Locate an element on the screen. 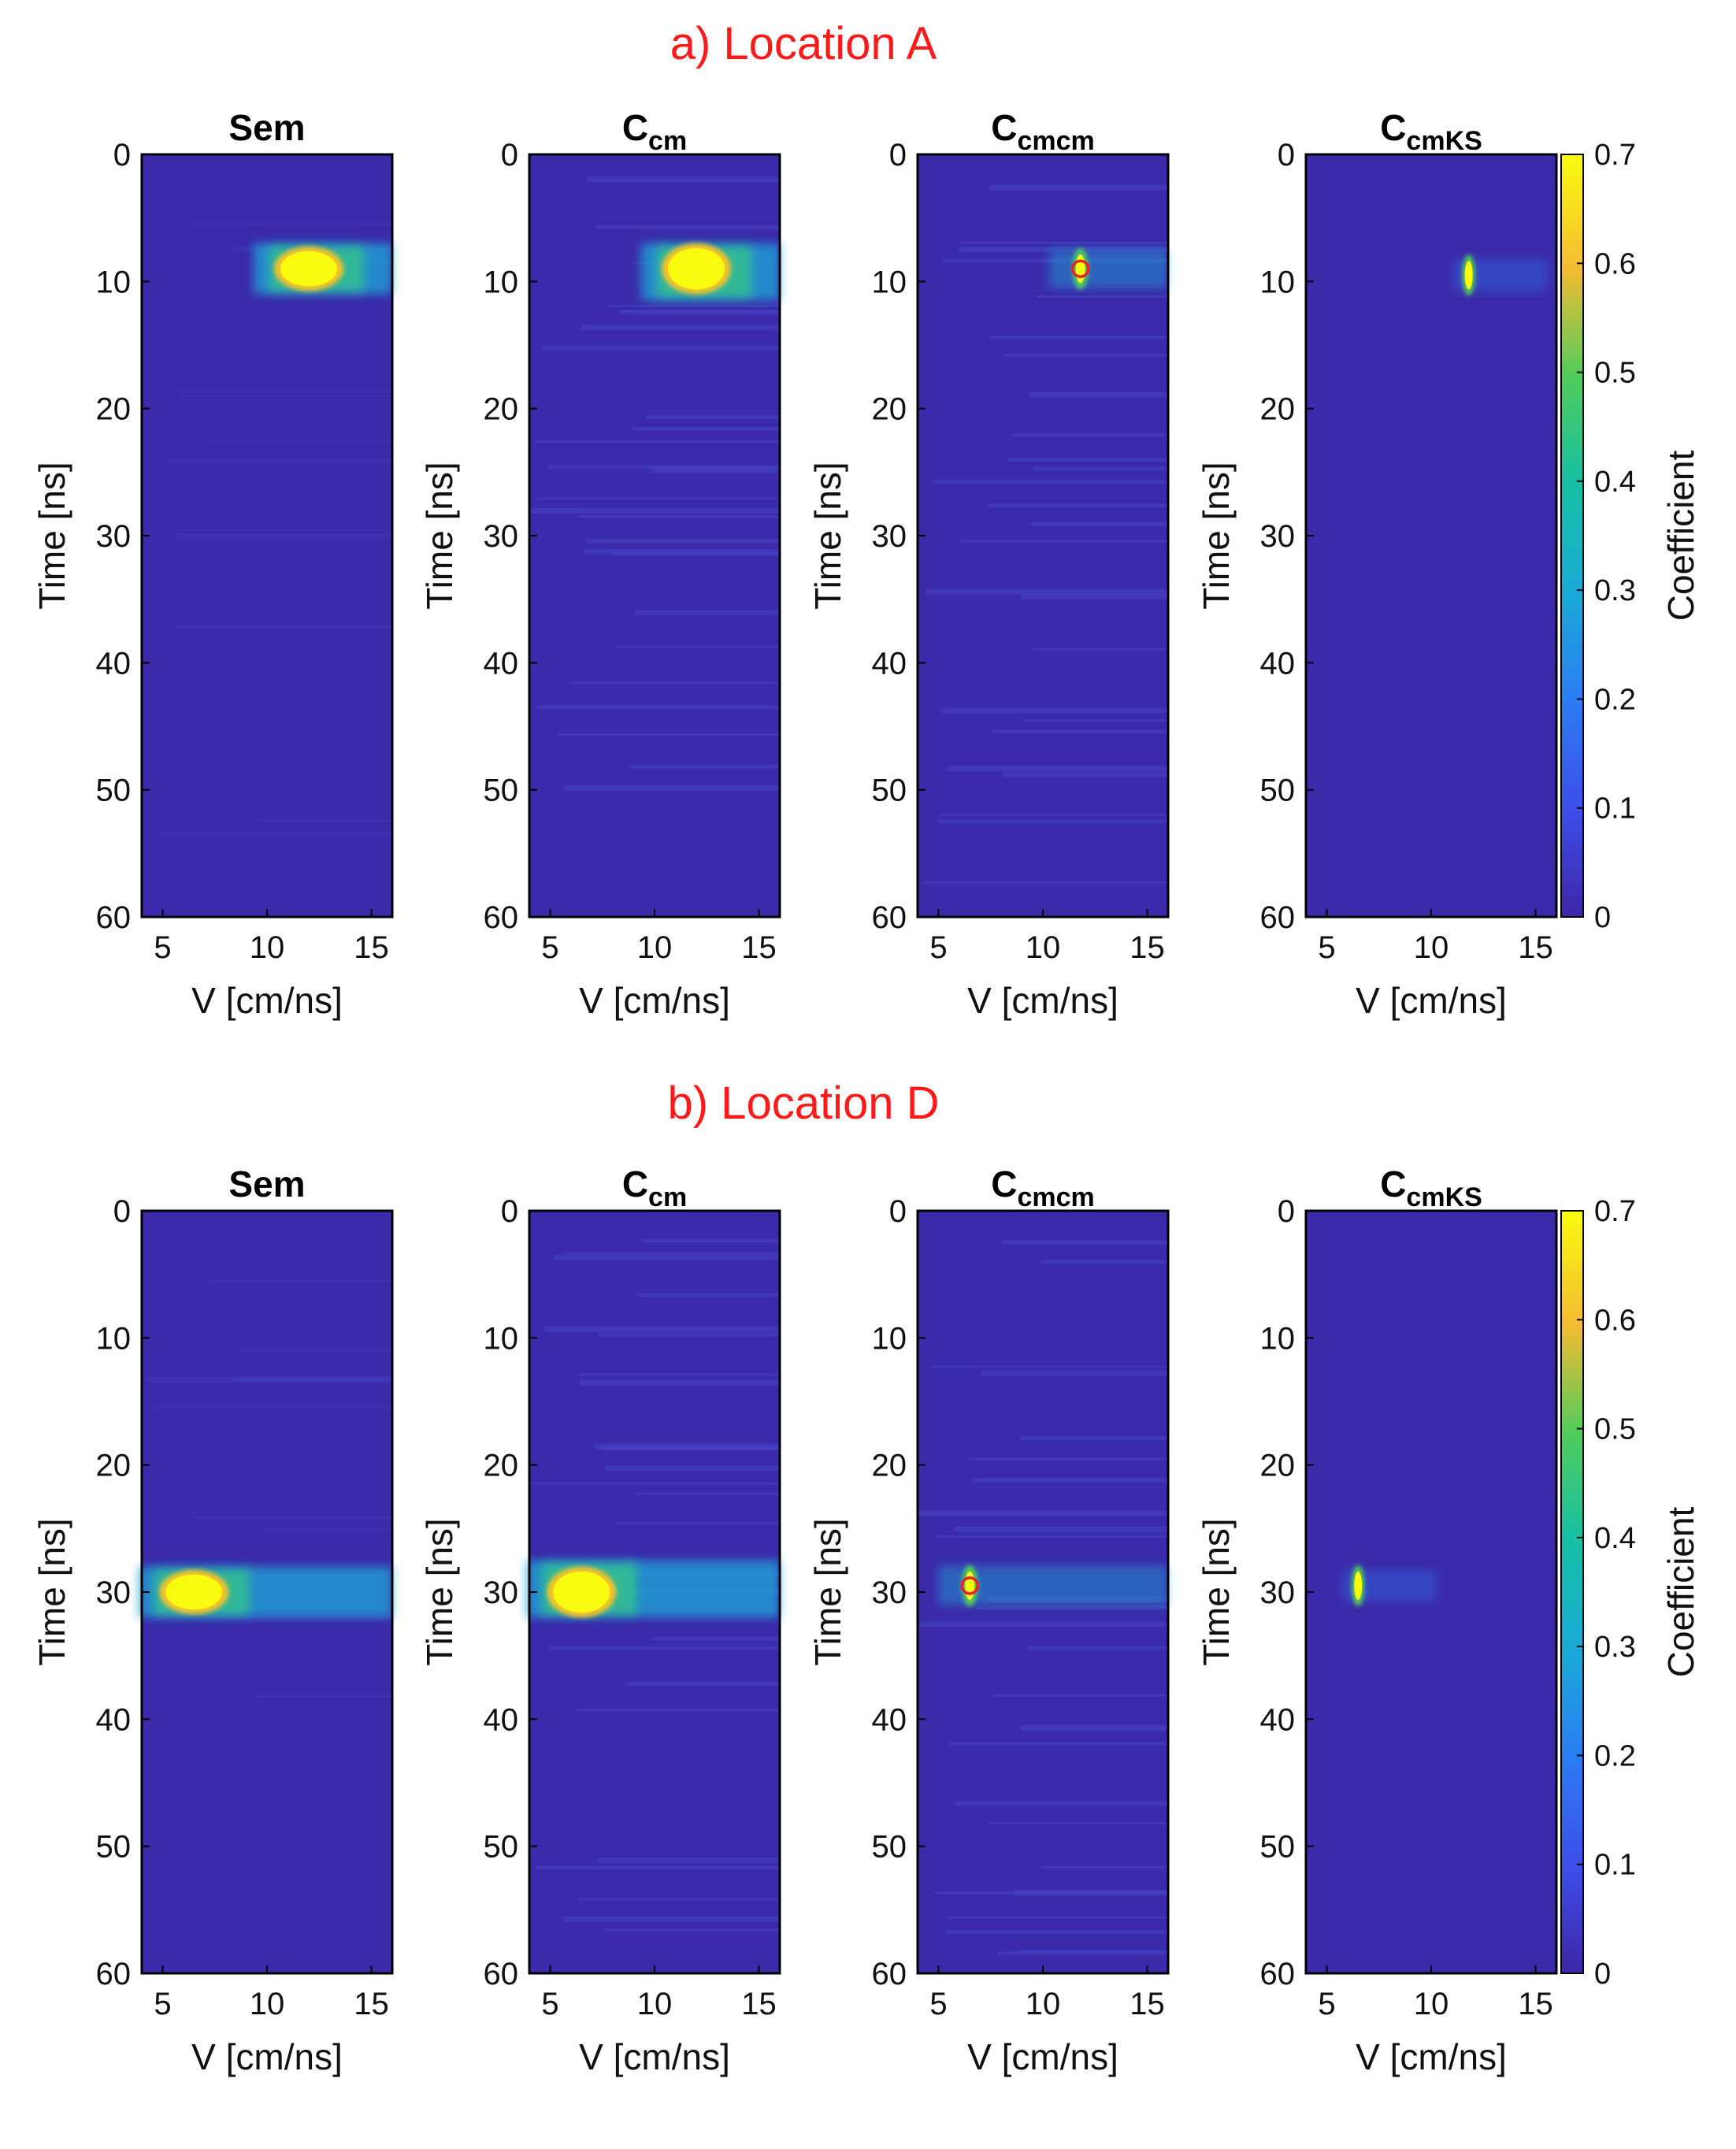 Image resolution: width=1736 pixels, height=2149 pixels. colorbar-tick-label: 0.4 is located at coordinates (1615, 482).